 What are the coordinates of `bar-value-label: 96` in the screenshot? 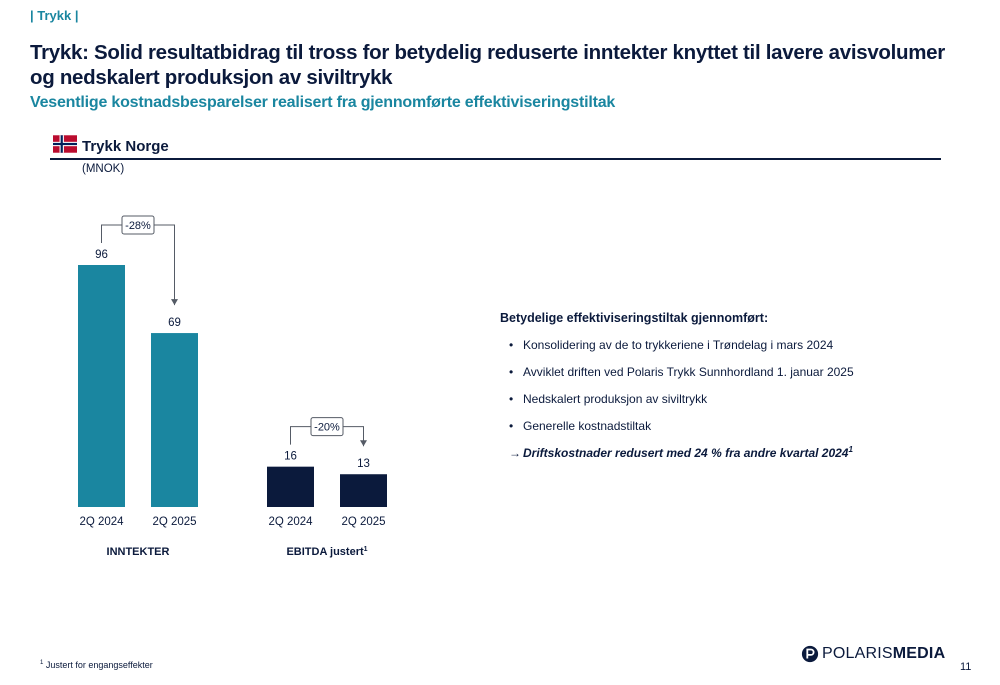 It's located at (101, 255).